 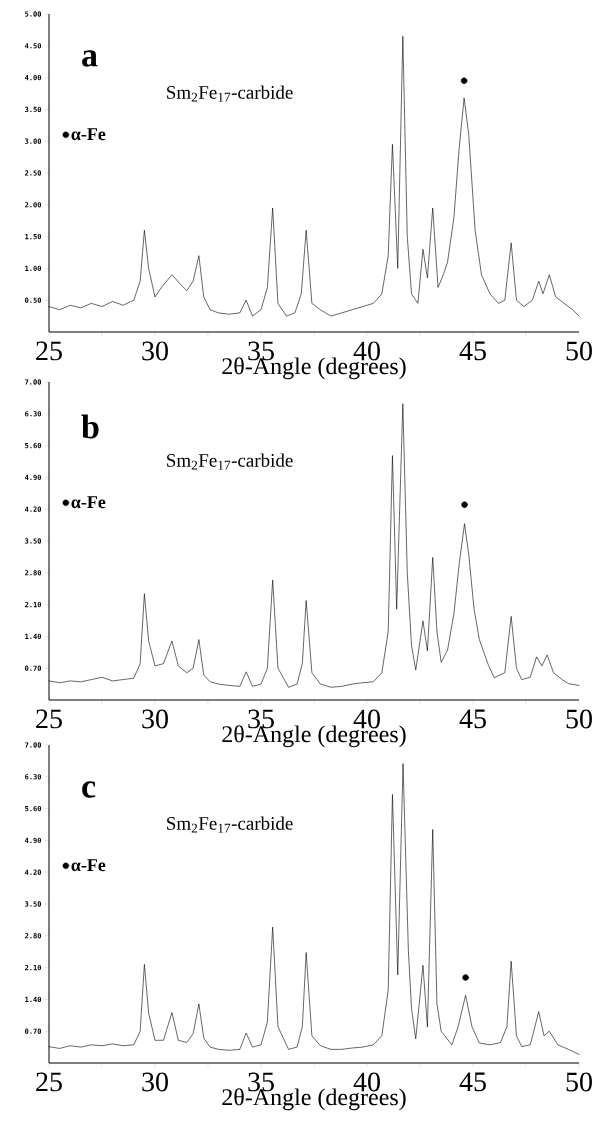 I want to click on annotation: a, so click(x=90, y=58).